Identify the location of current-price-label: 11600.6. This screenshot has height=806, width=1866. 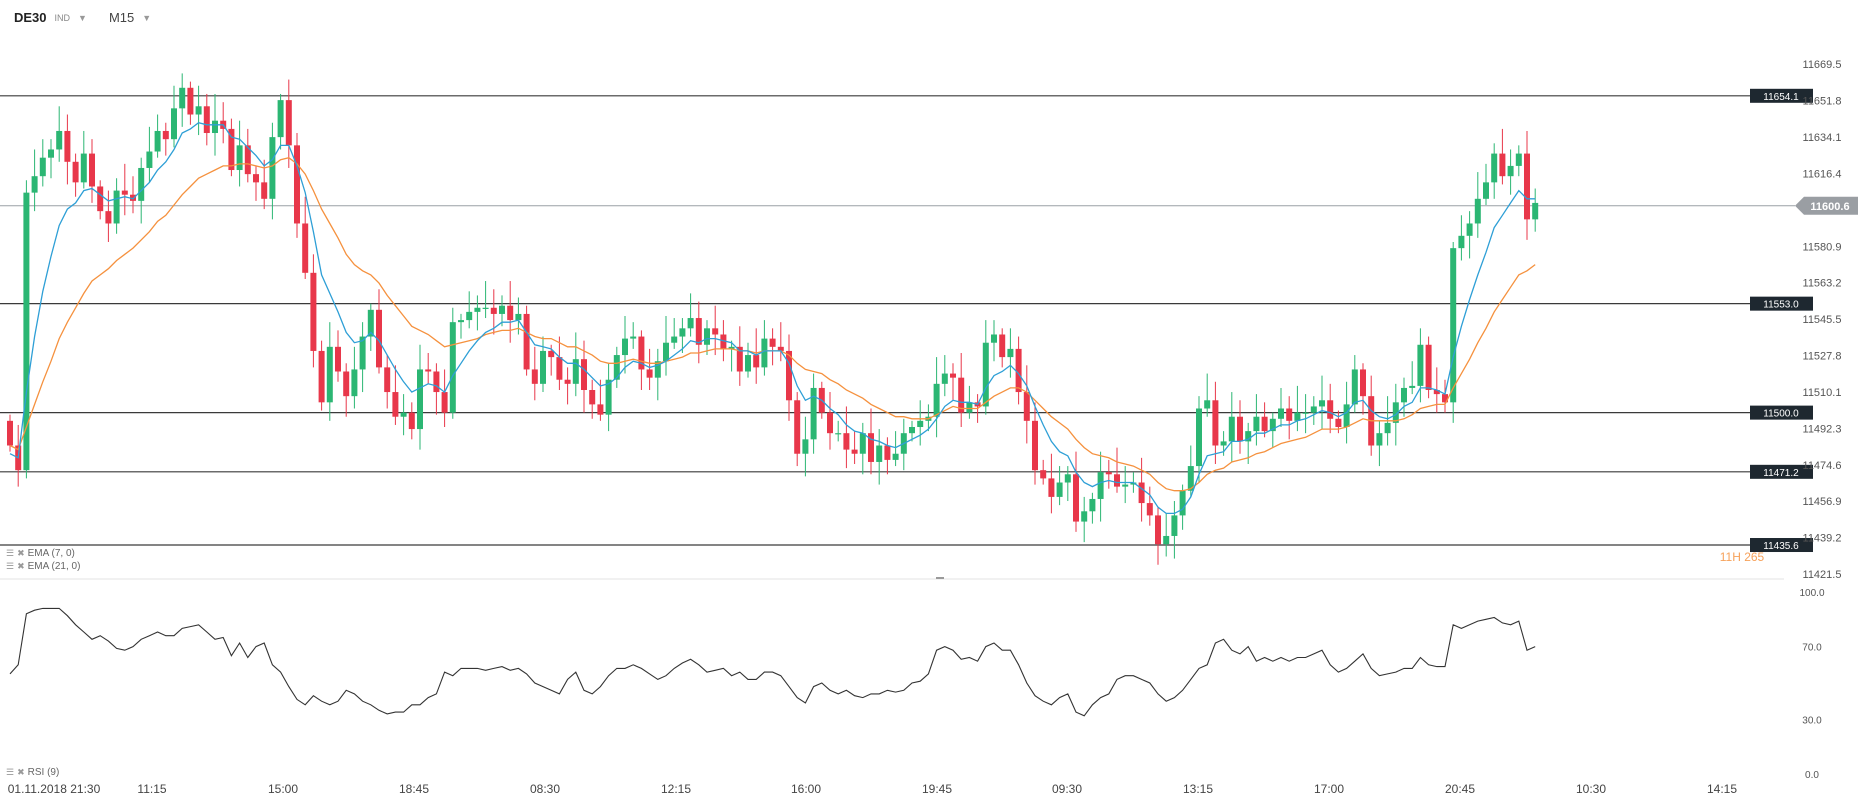
(1829, 207).